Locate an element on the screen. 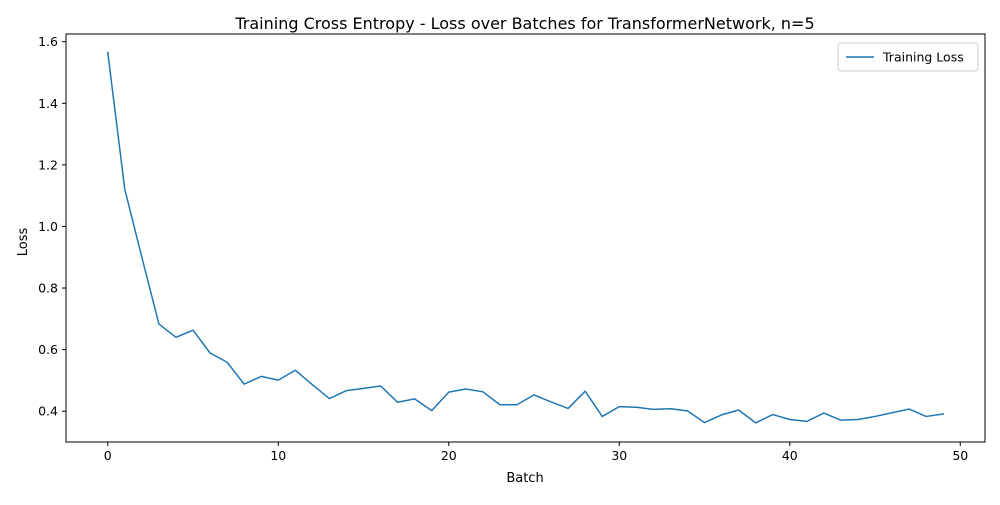 The height and width of the screenshot is (505, 1000). y-tick-label: 1.0 is located at coordinates (48, 226).